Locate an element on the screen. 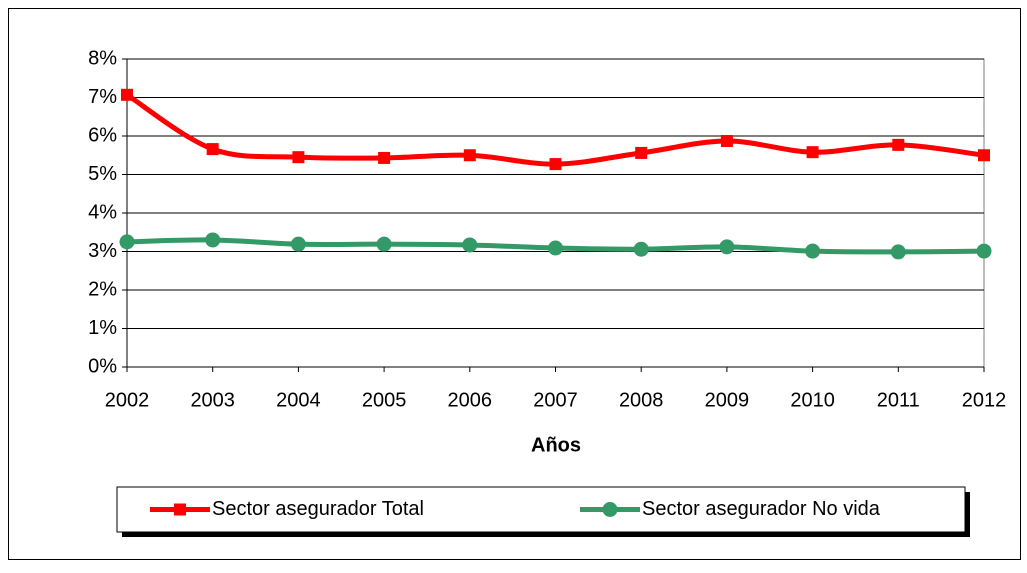 This screenshot has height=573, width=1027. legend-label: Sector asegurador No vida is located at coordinates (761, 509).